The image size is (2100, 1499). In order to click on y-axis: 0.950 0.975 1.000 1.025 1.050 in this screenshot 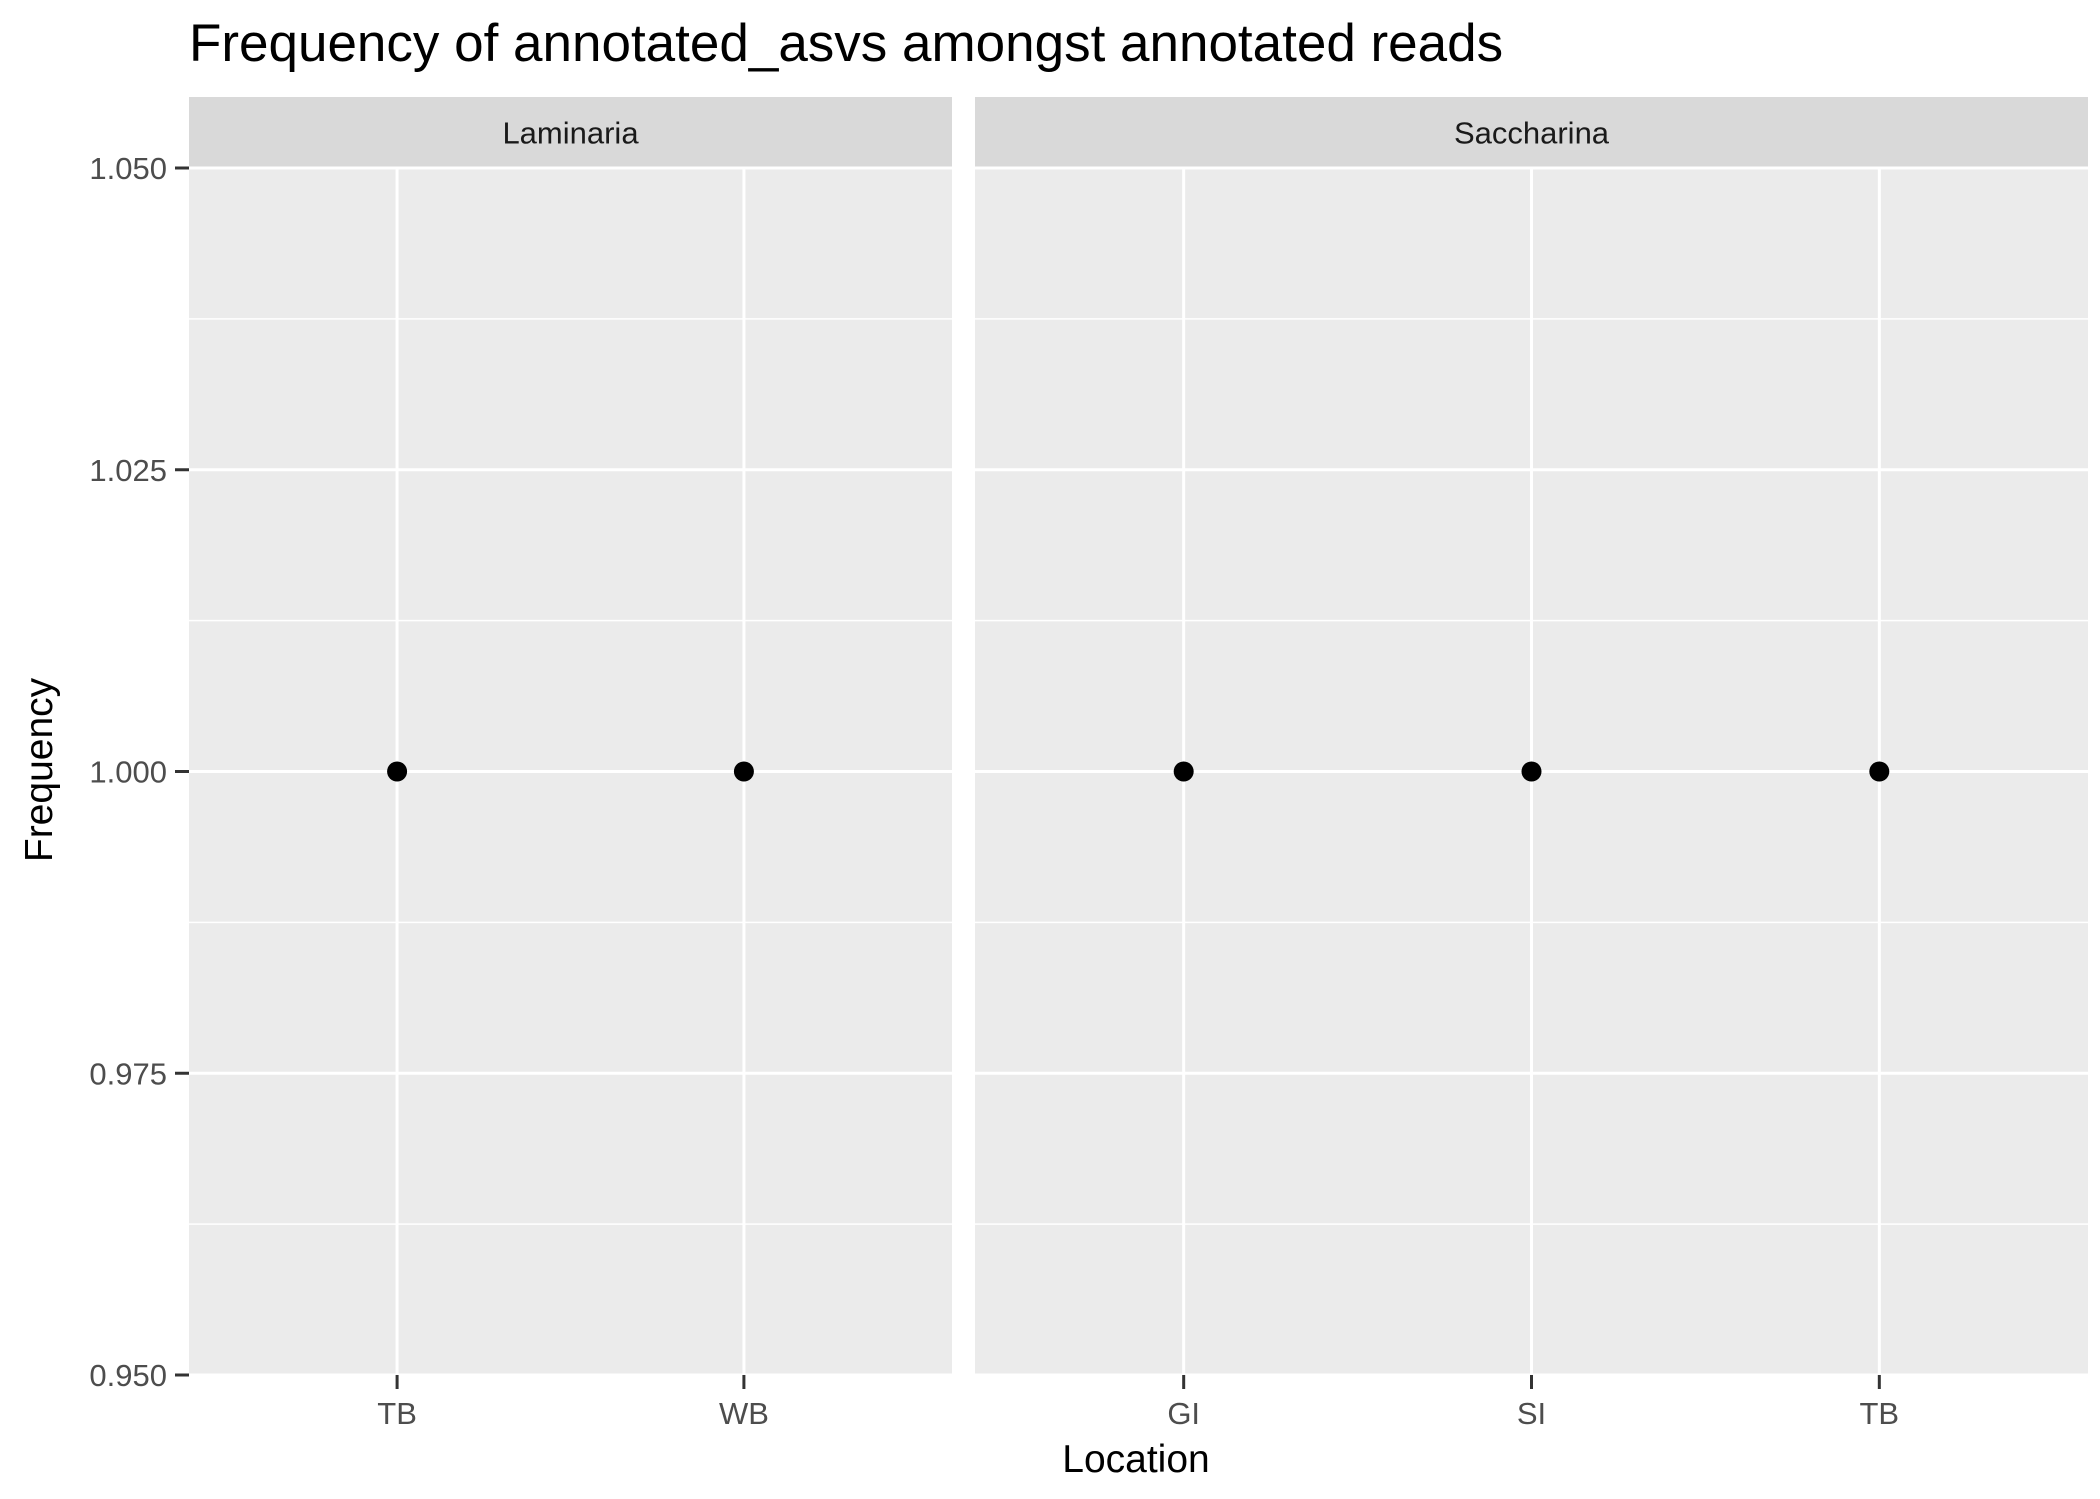, I will do `click(139, 772)`.